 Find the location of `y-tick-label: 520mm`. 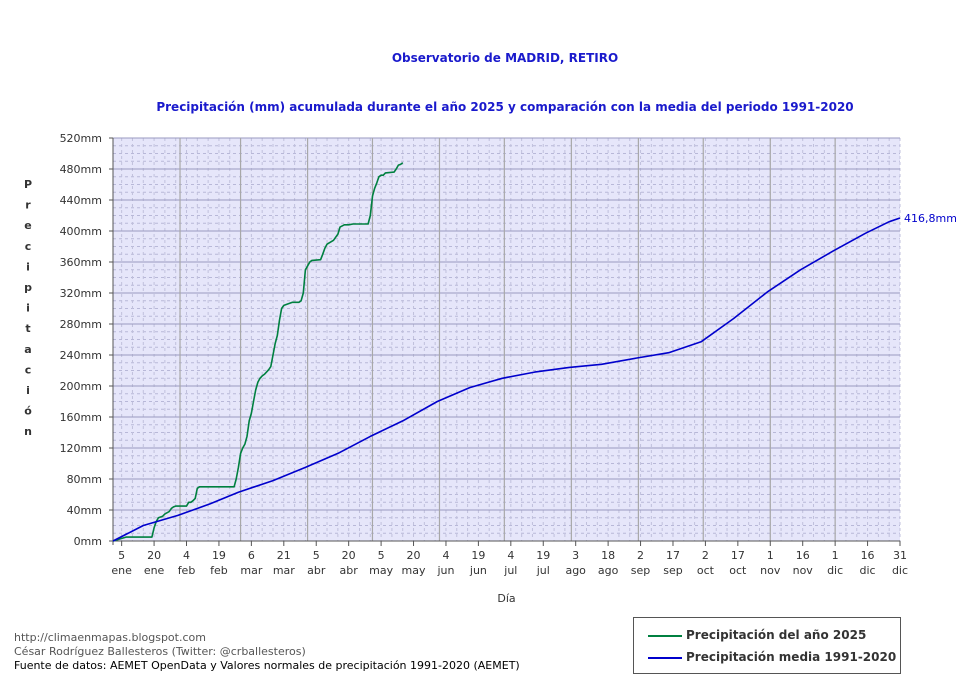

y-tick-label: 520mm is located at coordinates (81, 138).